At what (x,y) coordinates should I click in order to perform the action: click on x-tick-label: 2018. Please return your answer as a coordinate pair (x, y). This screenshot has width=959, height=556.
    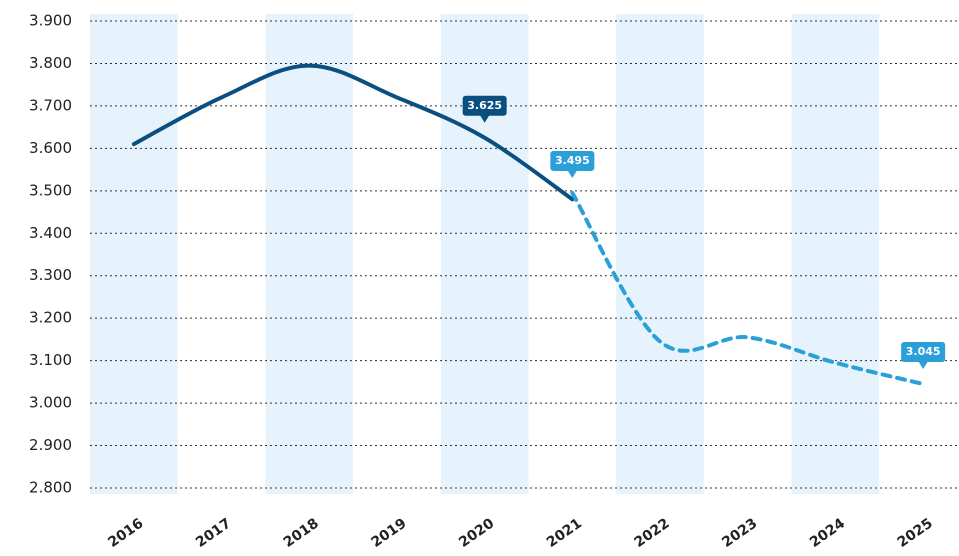
    Looking at the image, I should click on (301, 532).